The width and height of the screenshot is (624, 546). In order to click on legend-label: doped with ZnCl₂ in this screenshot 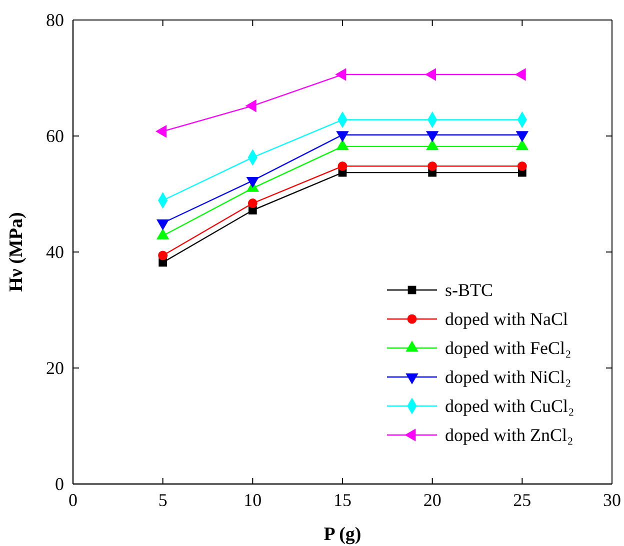, I will do `click(509, 435)`.